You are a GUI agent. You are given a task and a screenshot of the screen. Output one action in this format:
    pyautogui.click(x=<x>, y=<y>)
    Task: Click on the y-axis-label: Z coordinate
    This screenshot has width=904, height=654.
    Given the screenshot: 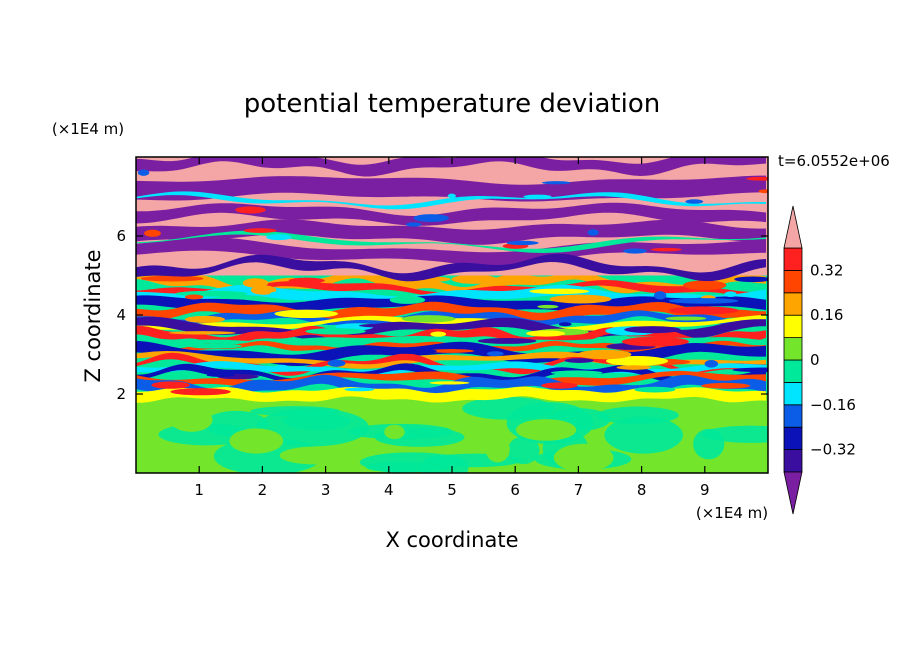 What is the action you would take?
    pyautogui.click(x=93, y=315)
    